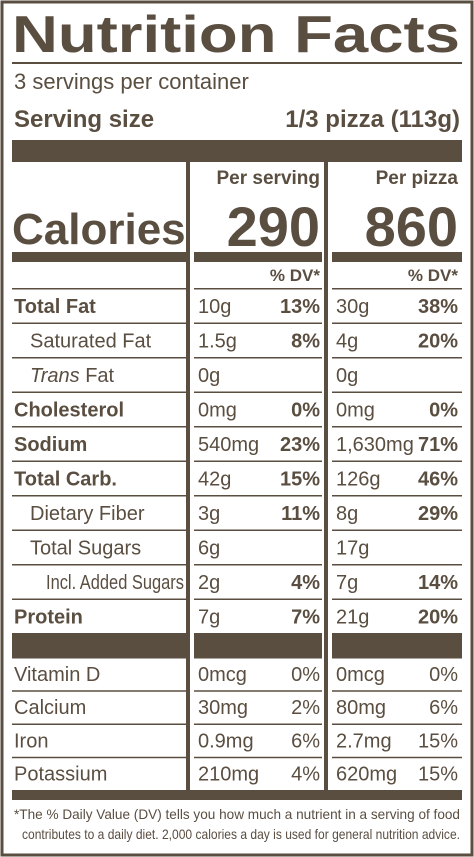 Image resolution: width=474 pixels, height=857 pixels. I want to click on calories-value: 290, so click(273, 226).